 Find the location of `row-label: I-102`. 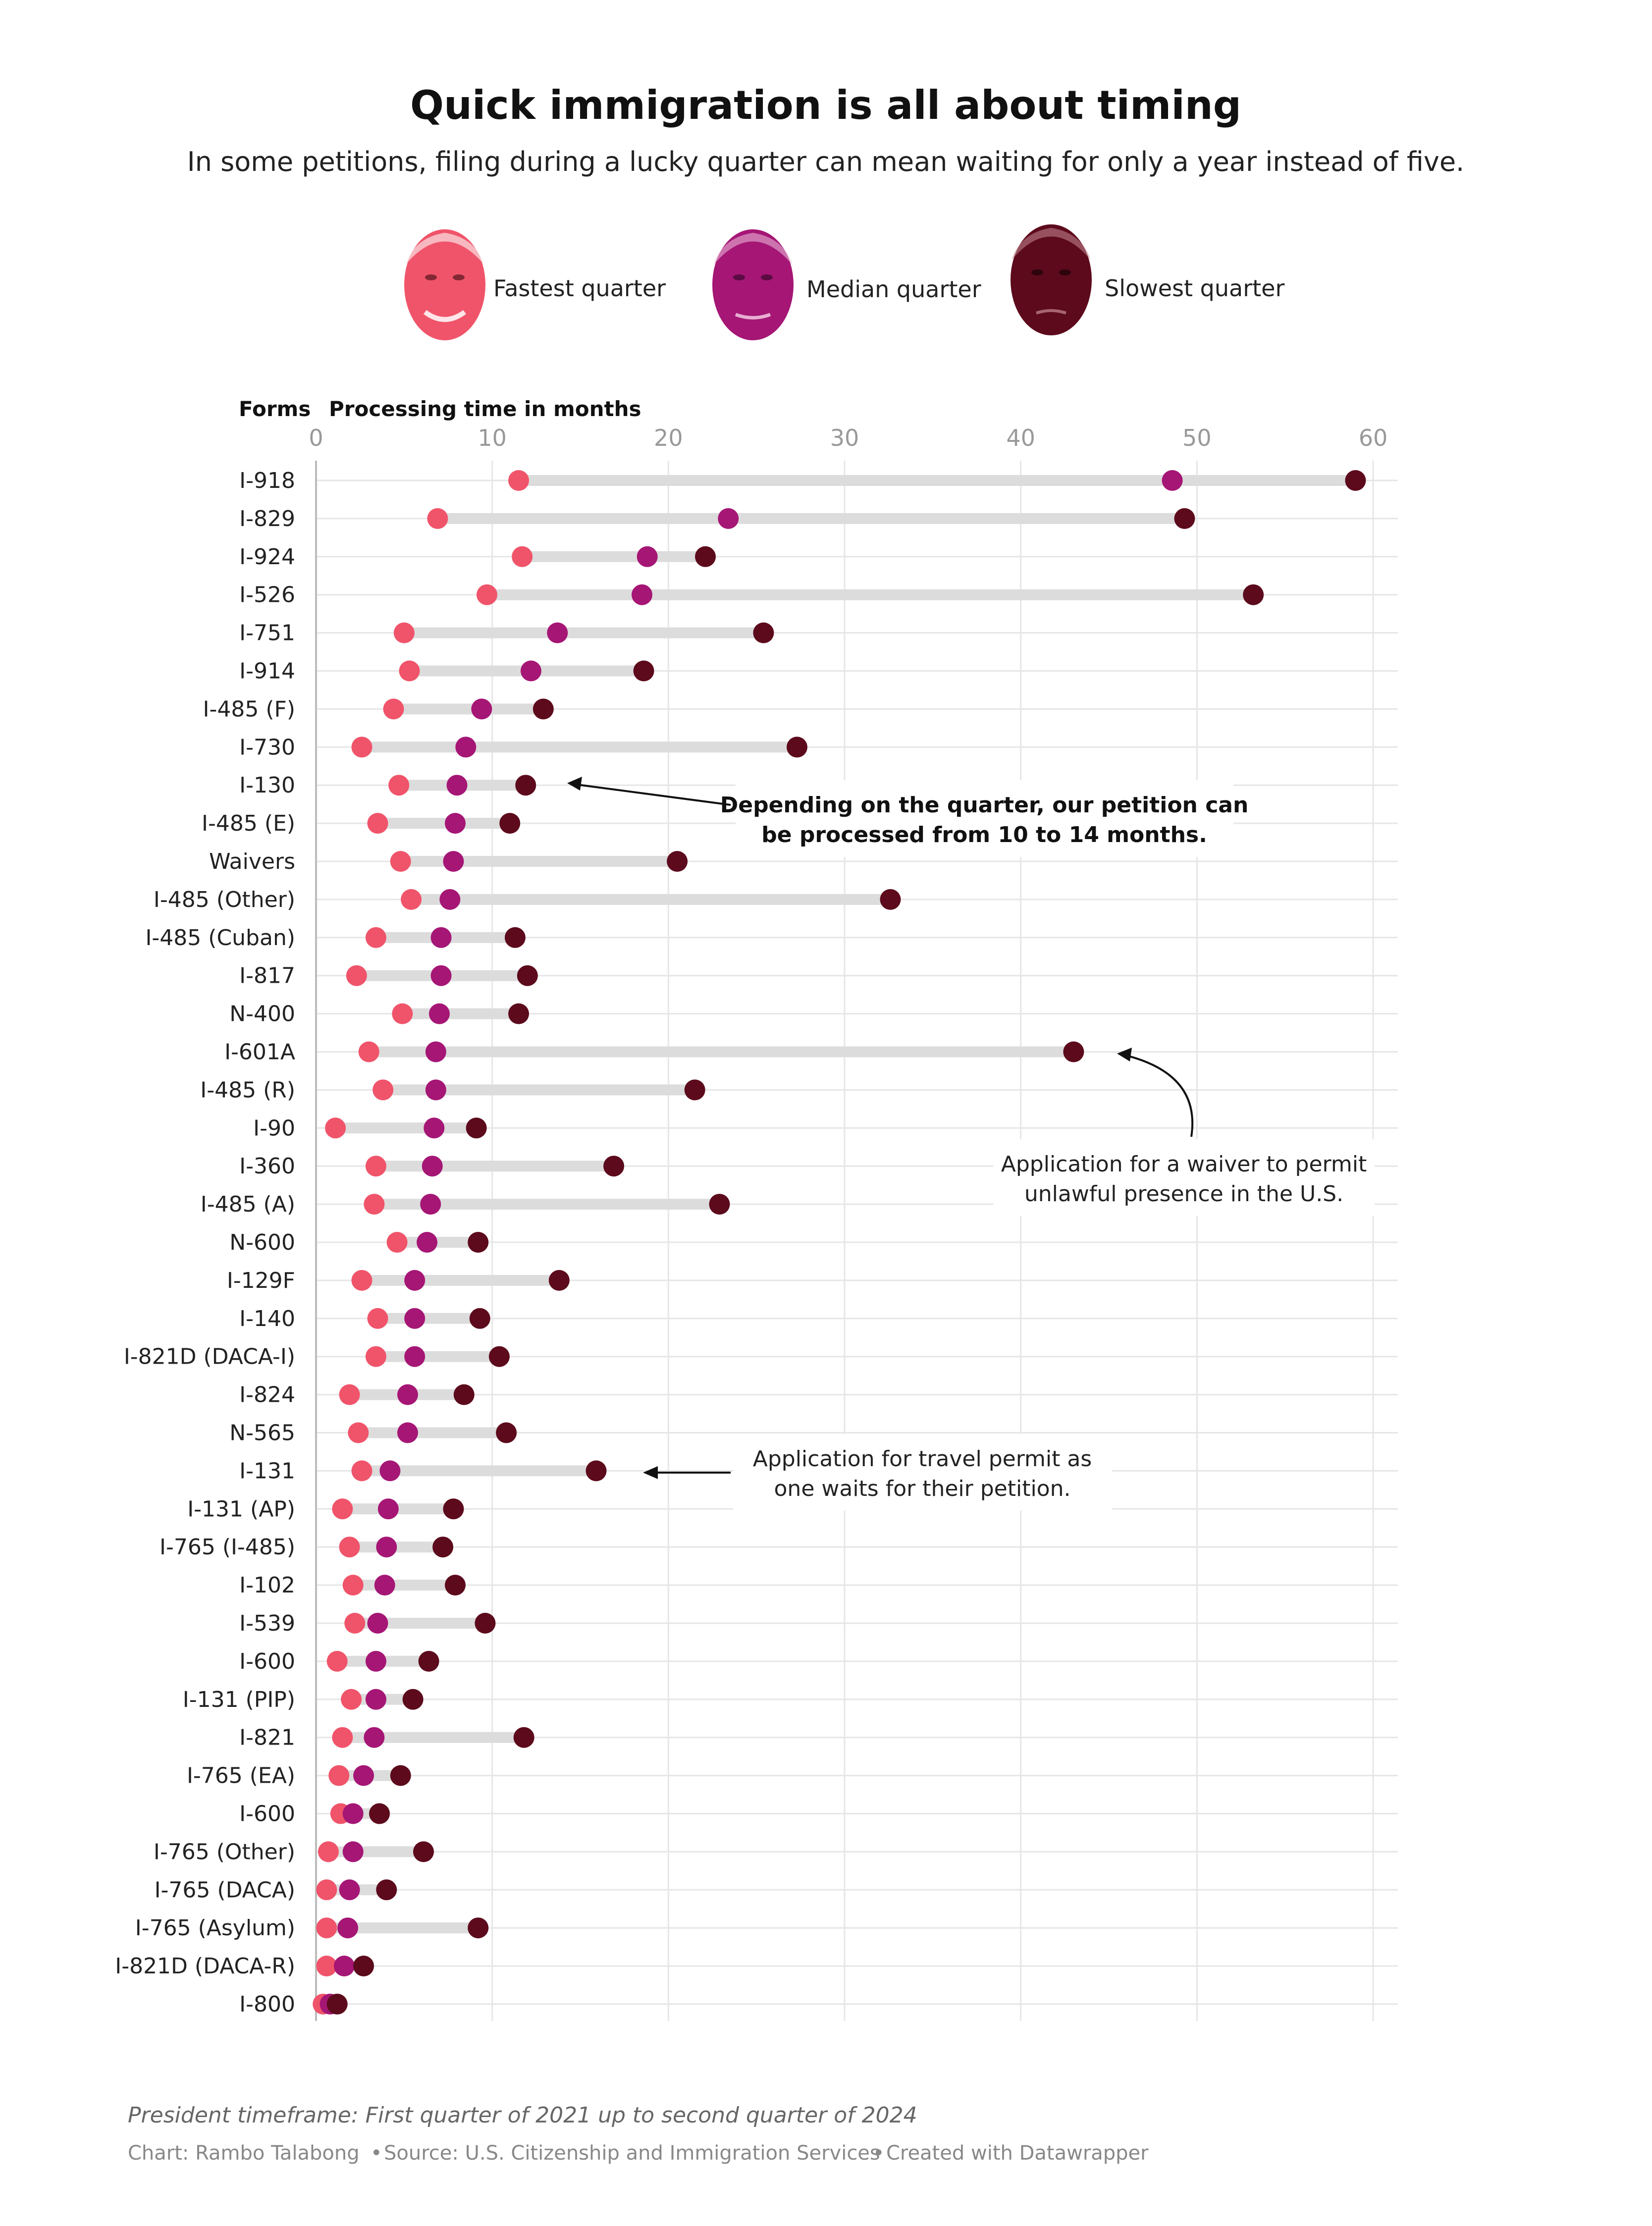

row-label: I-102 is located at coordinates (267, 1586).